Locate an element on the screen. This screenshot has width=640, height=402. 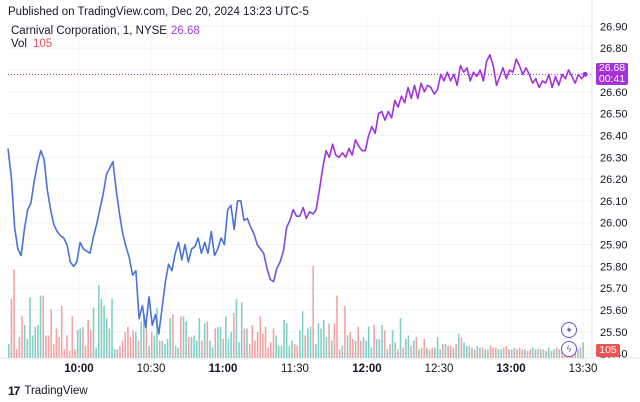
volume-value: 105 is located at coordinates (43, 44).